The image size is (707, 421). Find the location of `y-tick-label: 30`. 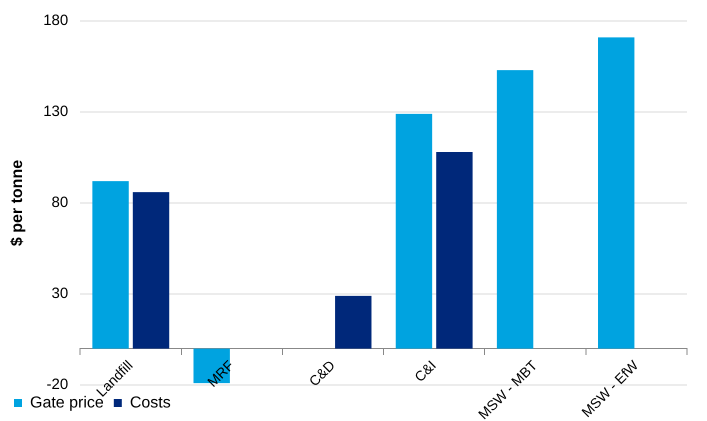

y-tick-label: 30 is located at coordinates (60, 293).